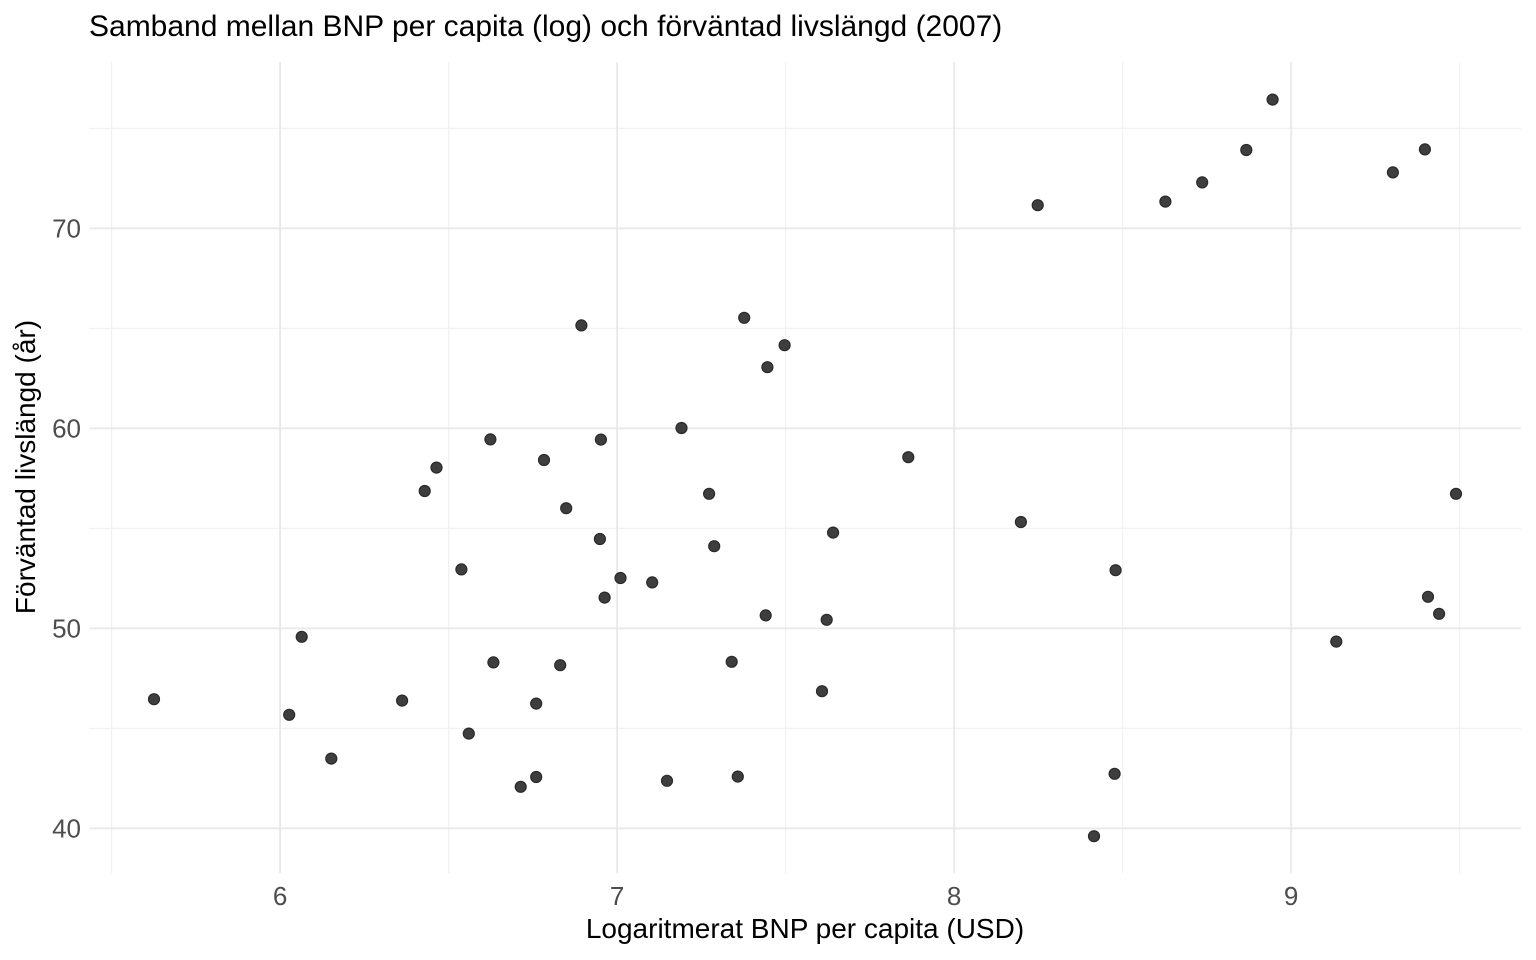 Image resolution: width=1536 pixels, height=960 pixels. I want to click on x-axis-title: Logaritmerat BNP per capita (USD), so click(805, 928).